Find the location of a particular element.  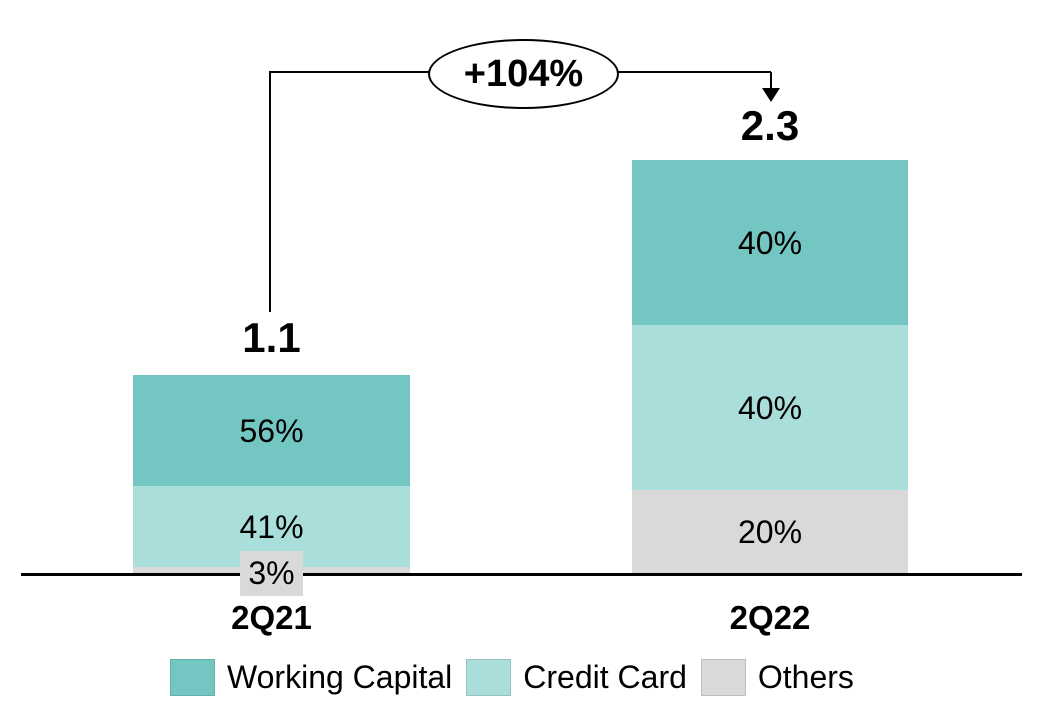

connector-vertical-left is located at coordinates (270, 192).